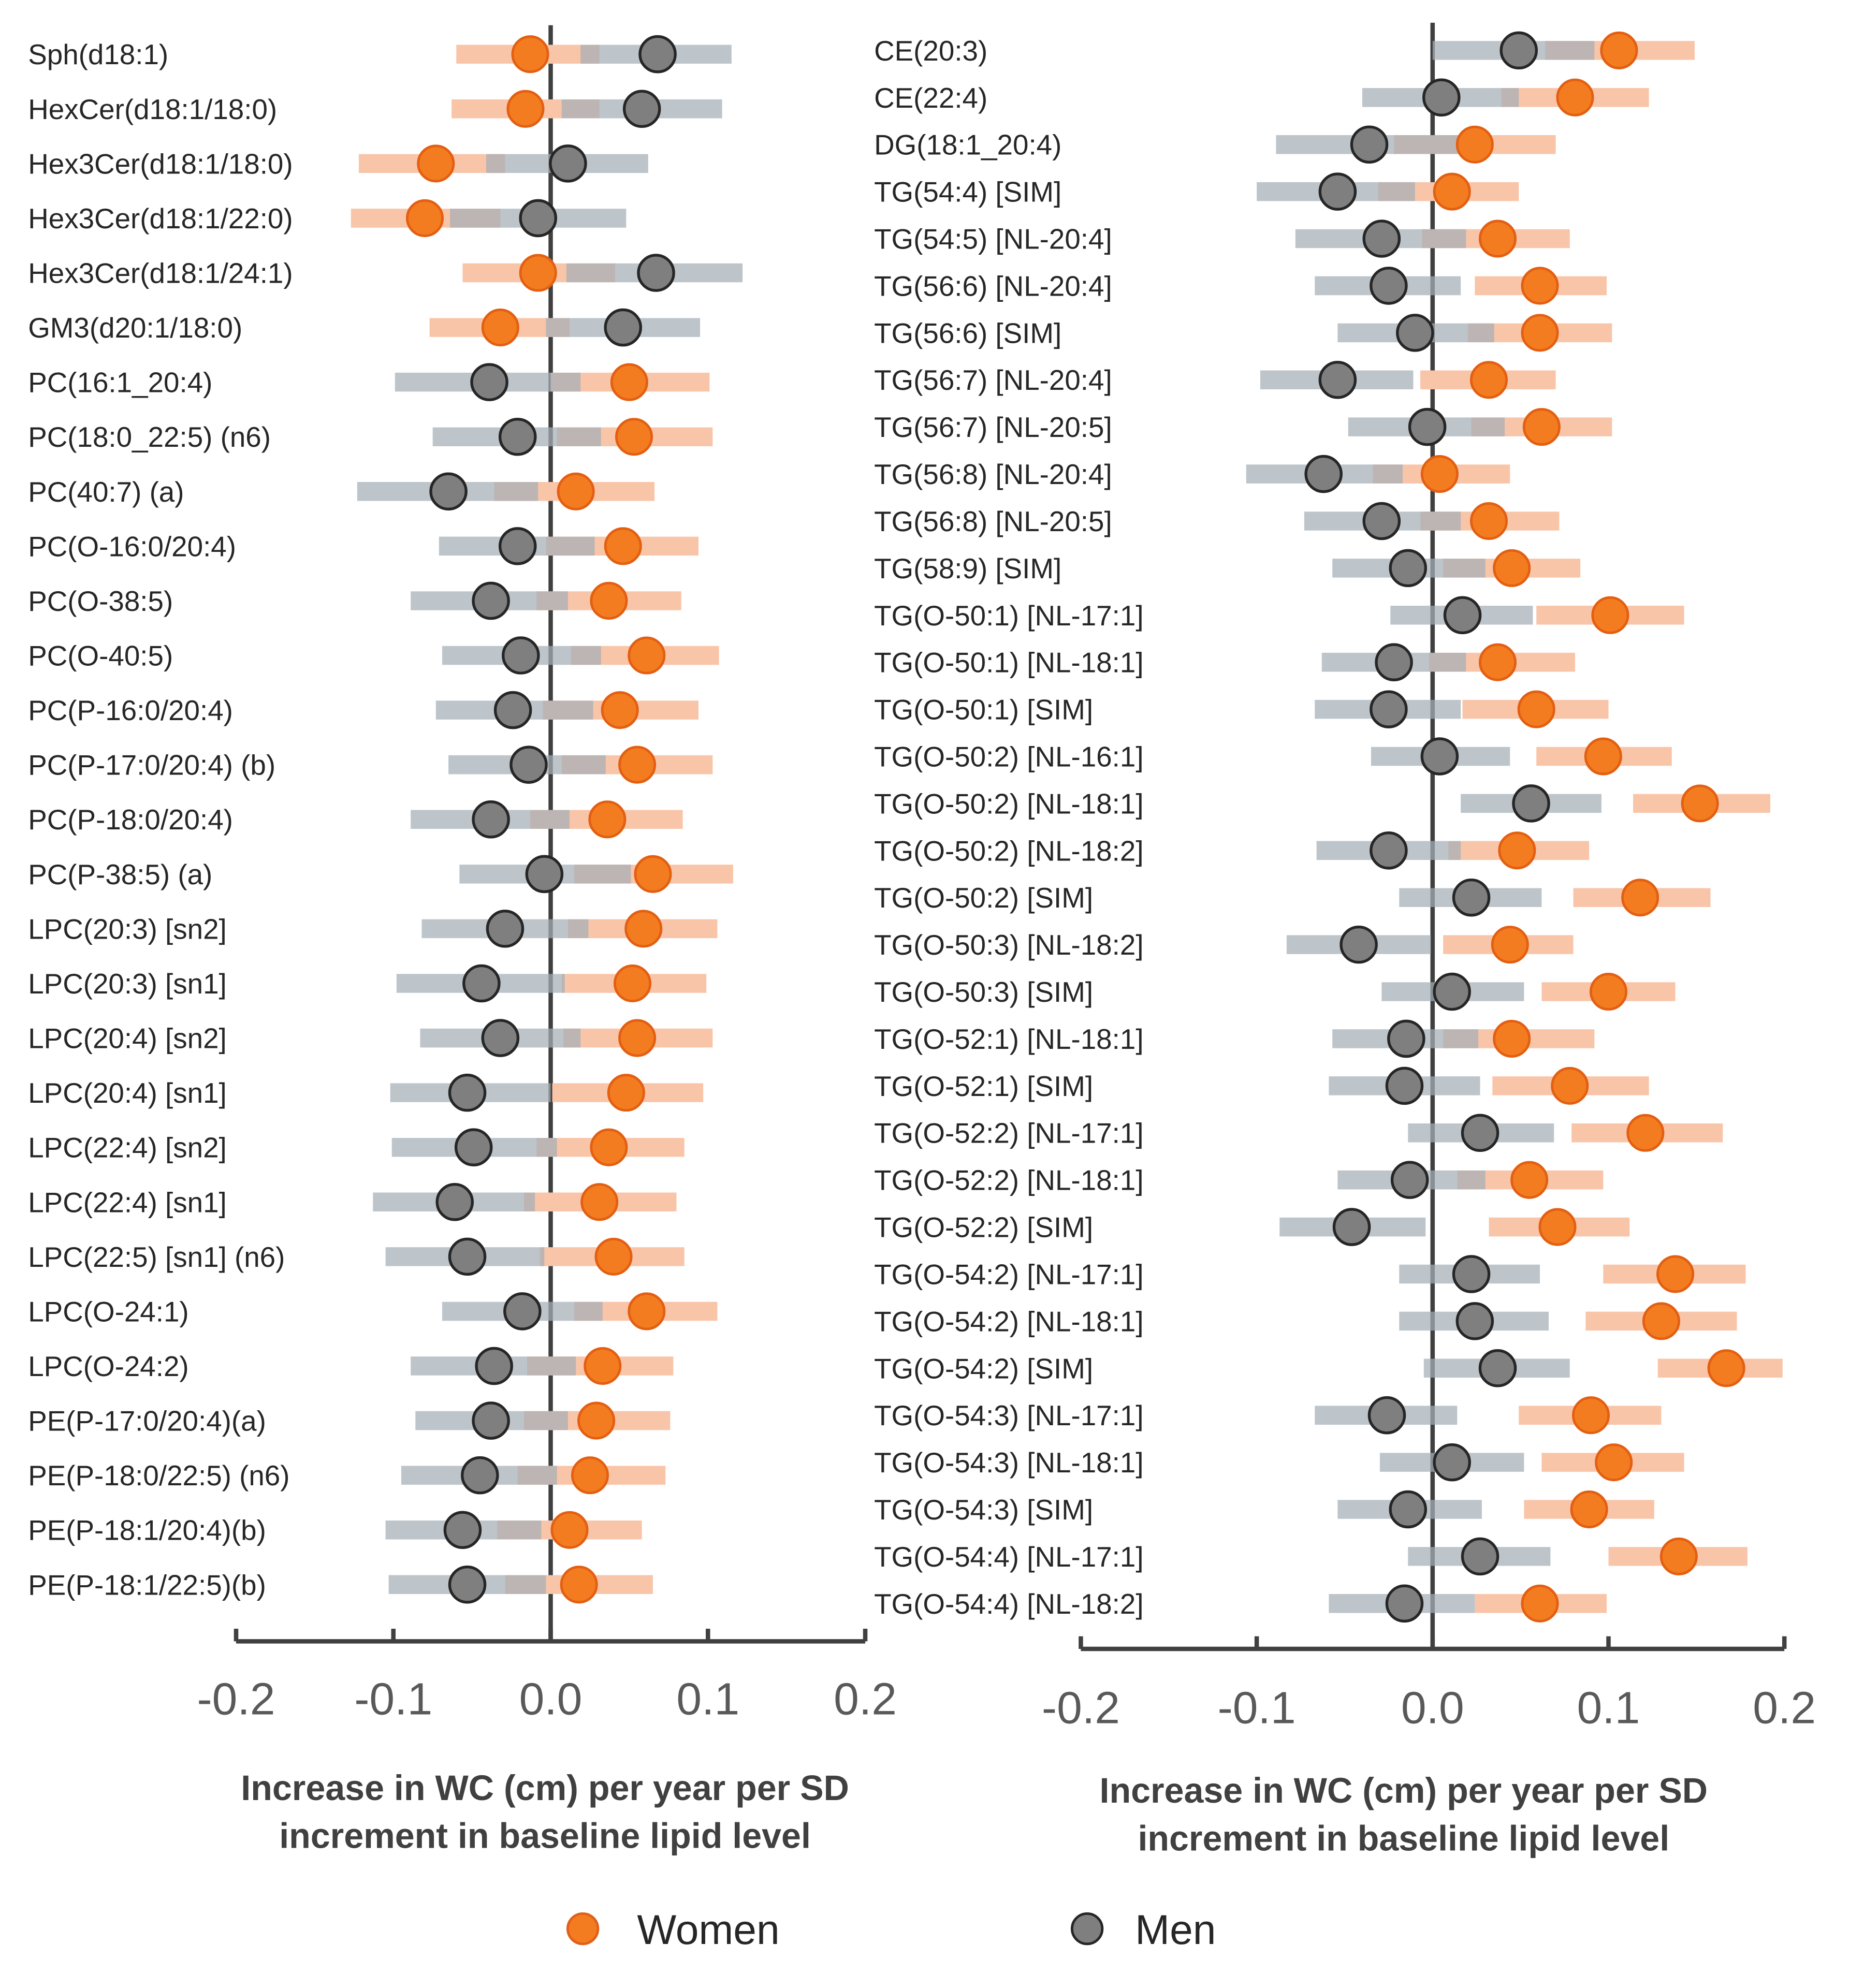 Image resolution: width=1849 pixels, height=1988 pixels. What do you see at coordinates (1009, 1462) in the screenshot?
I see `row-label: TG(O-54:3) [NL-18:1]` at bounding box center [1009, 1462].